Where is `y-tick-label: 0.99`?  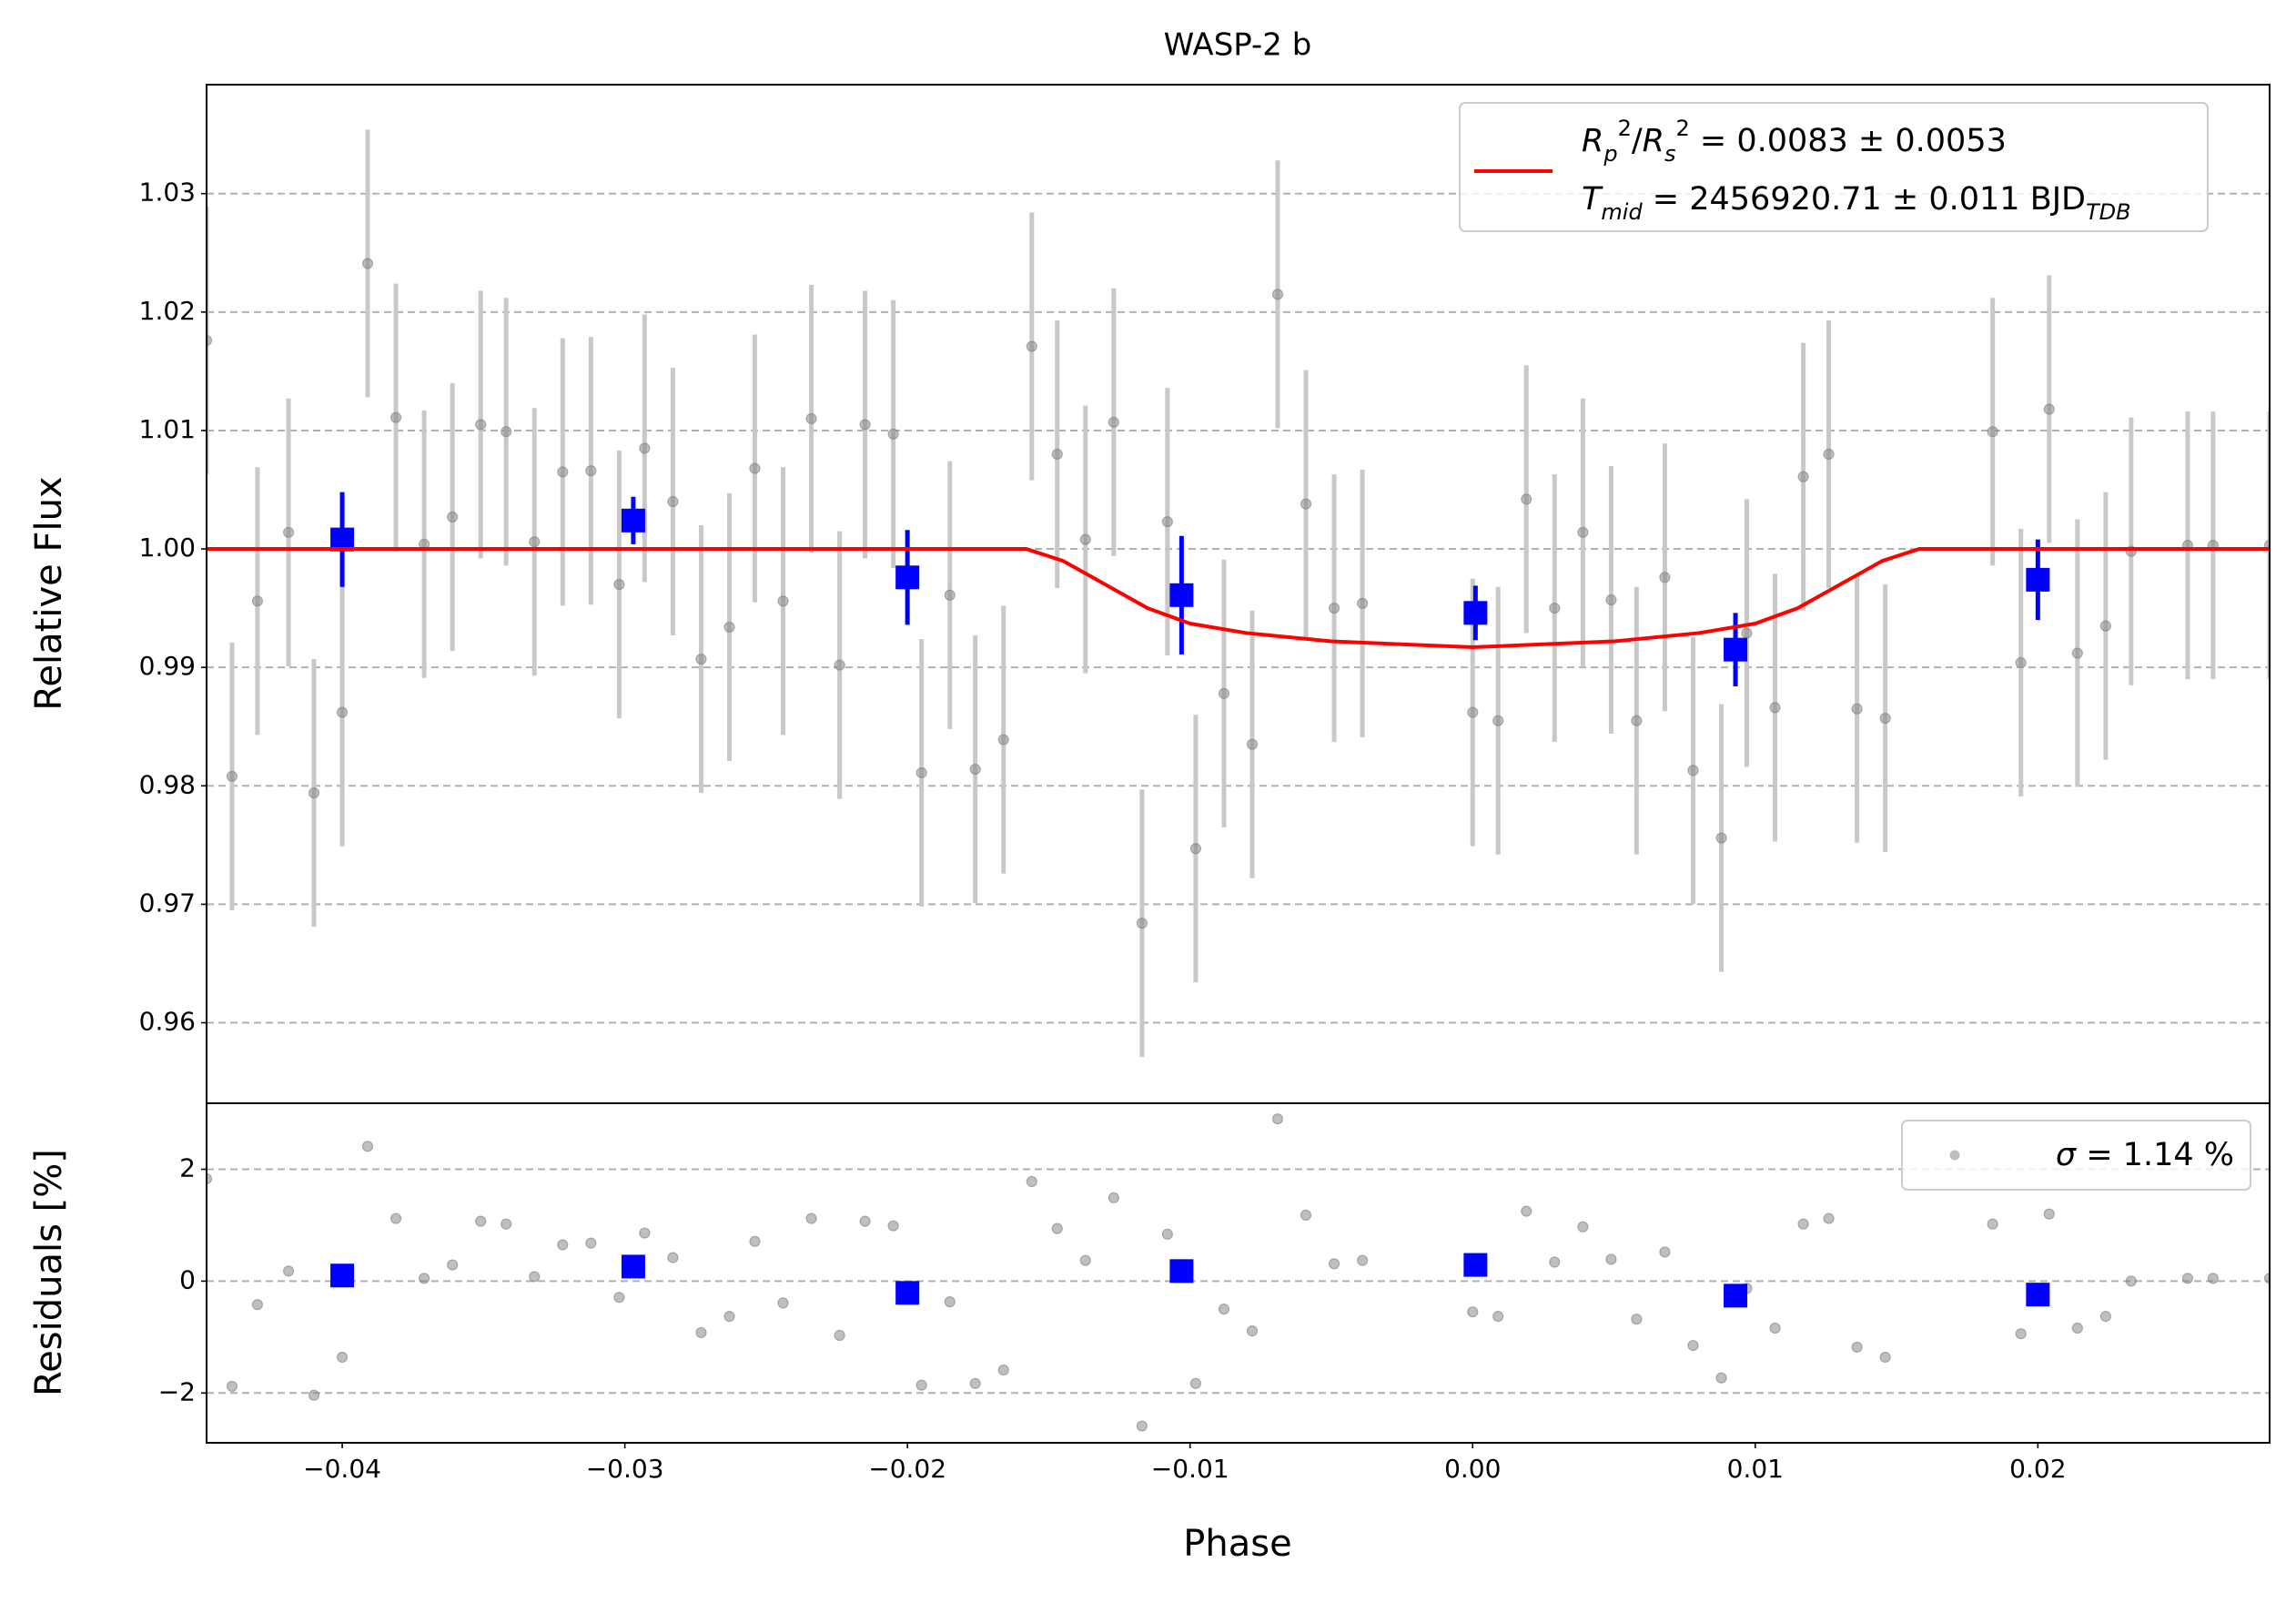
y-tick-label: 0.99 is located at coordinates (167, 666).